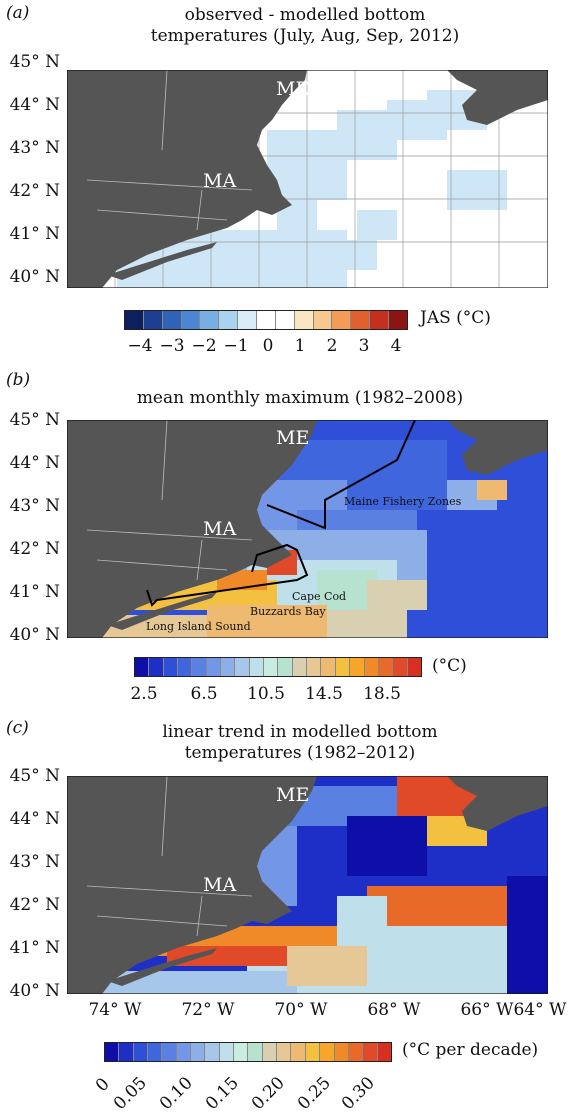  I want to click on cbar-a-tick: 1, so click(300, 346).